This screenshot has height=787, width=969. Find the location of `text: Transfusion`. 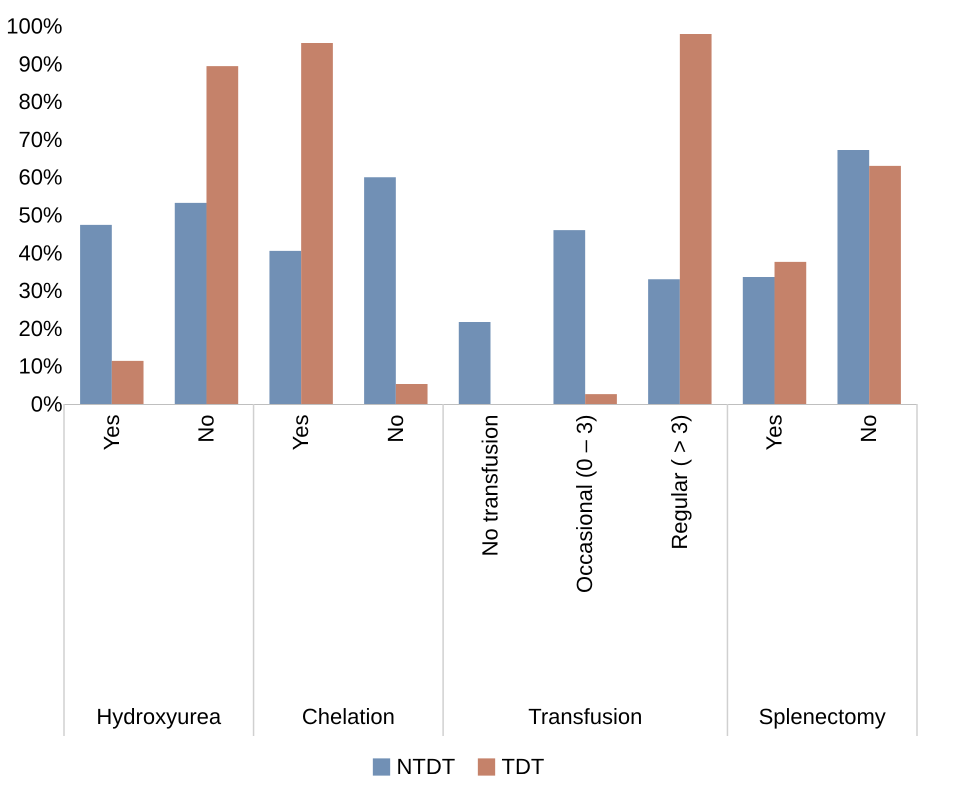

text: Transfusion is located at coordinates (585, 716).